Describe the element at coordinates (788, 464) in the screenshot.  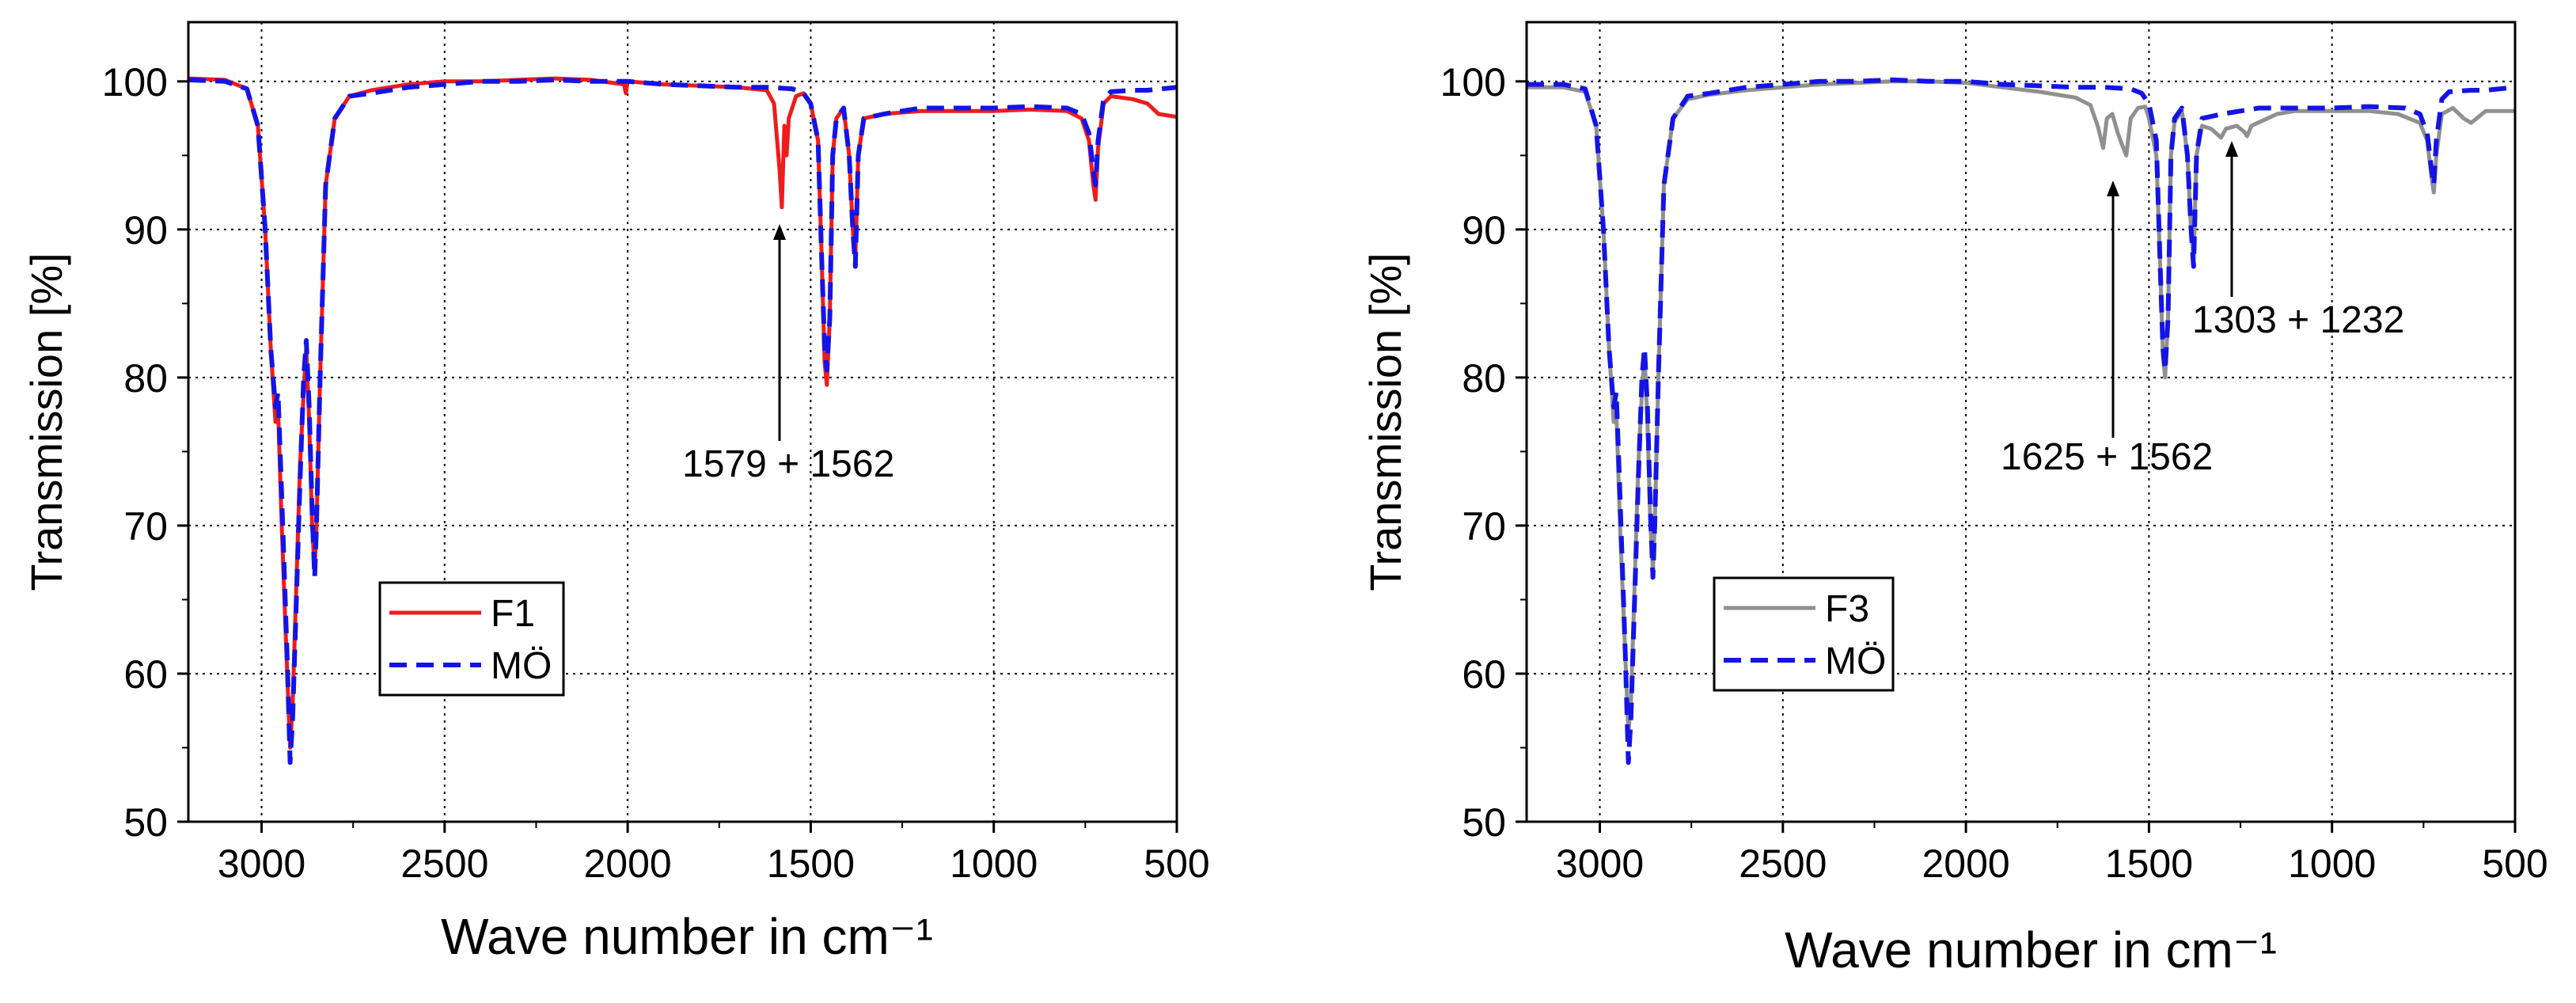
I see `annotation-label: 1579 + 1562` at that location.